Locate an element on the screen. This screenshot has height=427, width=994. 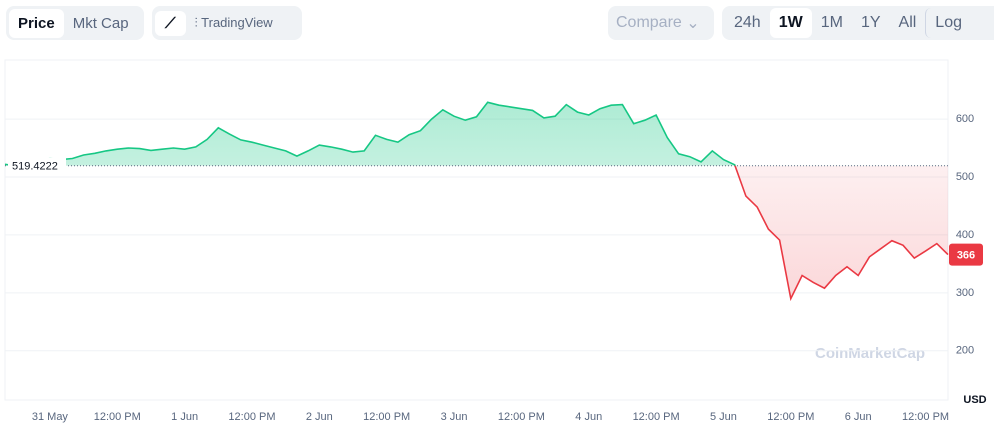
y-tick-label: 600 is located at coordinates (965, 119).